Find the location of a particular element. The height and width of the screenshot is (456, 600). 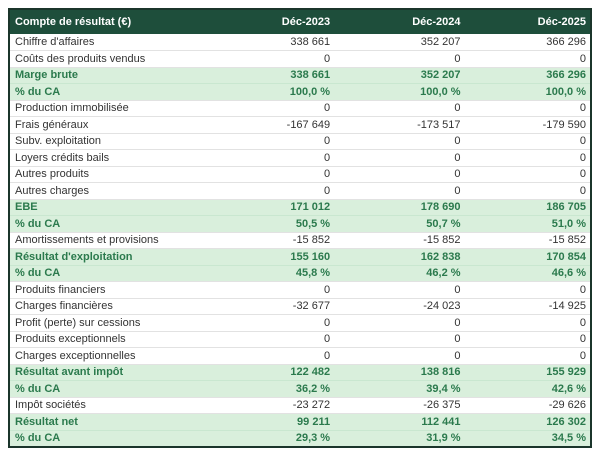

table-title: Compte de résultat (€) is located at coordinates (104, 21).